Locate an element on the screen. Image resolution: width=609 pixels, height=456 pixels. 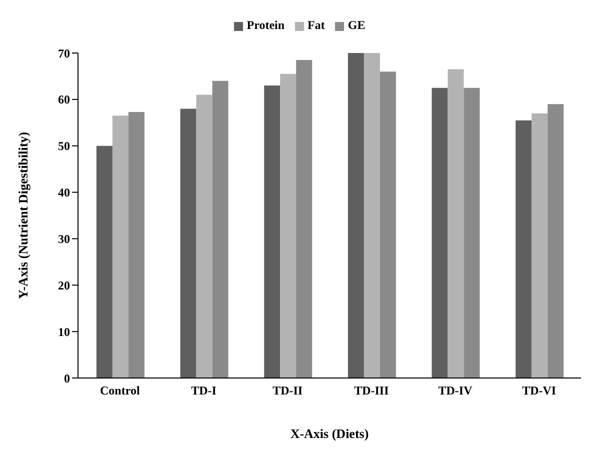
y-tick-label: 70 is located at coordinates (64, 53).